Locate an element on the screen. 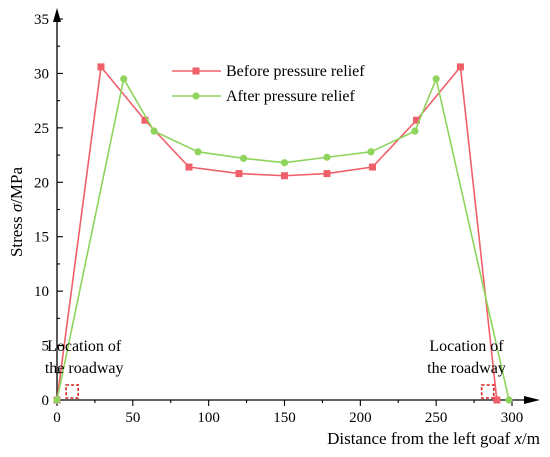  annotation-location-roadway-0: Location of is located at coordinates (84, 346).